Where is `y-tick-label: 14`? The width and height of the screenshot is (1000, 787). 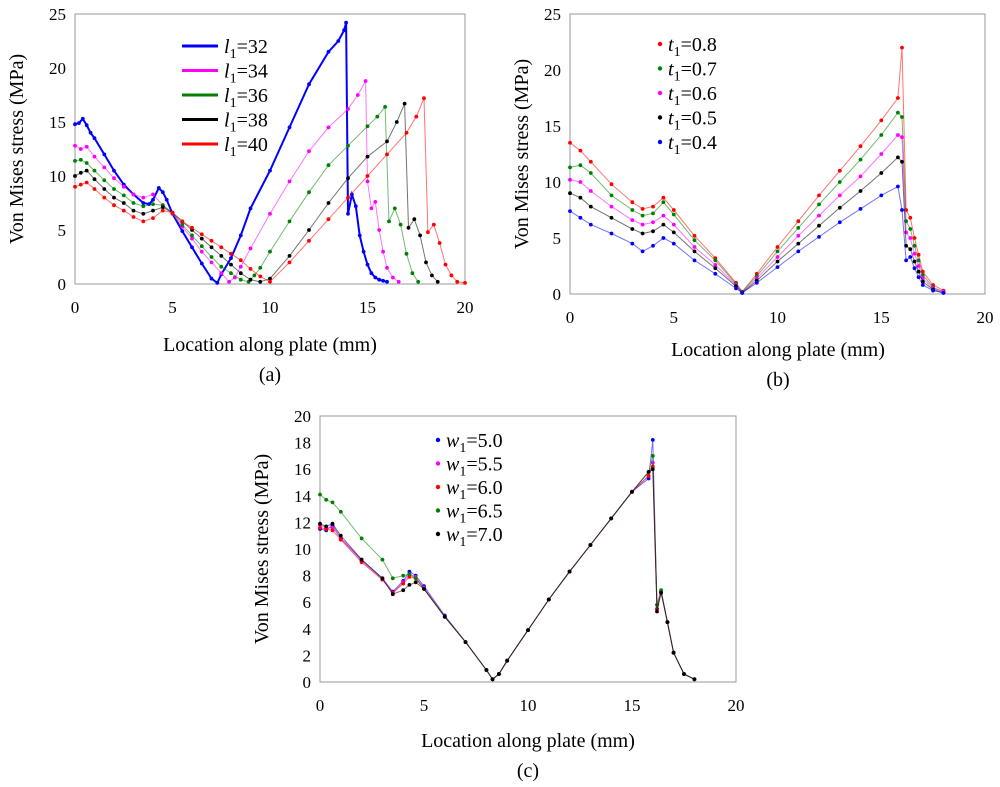
y-tick-label: 14 is located at coordinates (303, 496).